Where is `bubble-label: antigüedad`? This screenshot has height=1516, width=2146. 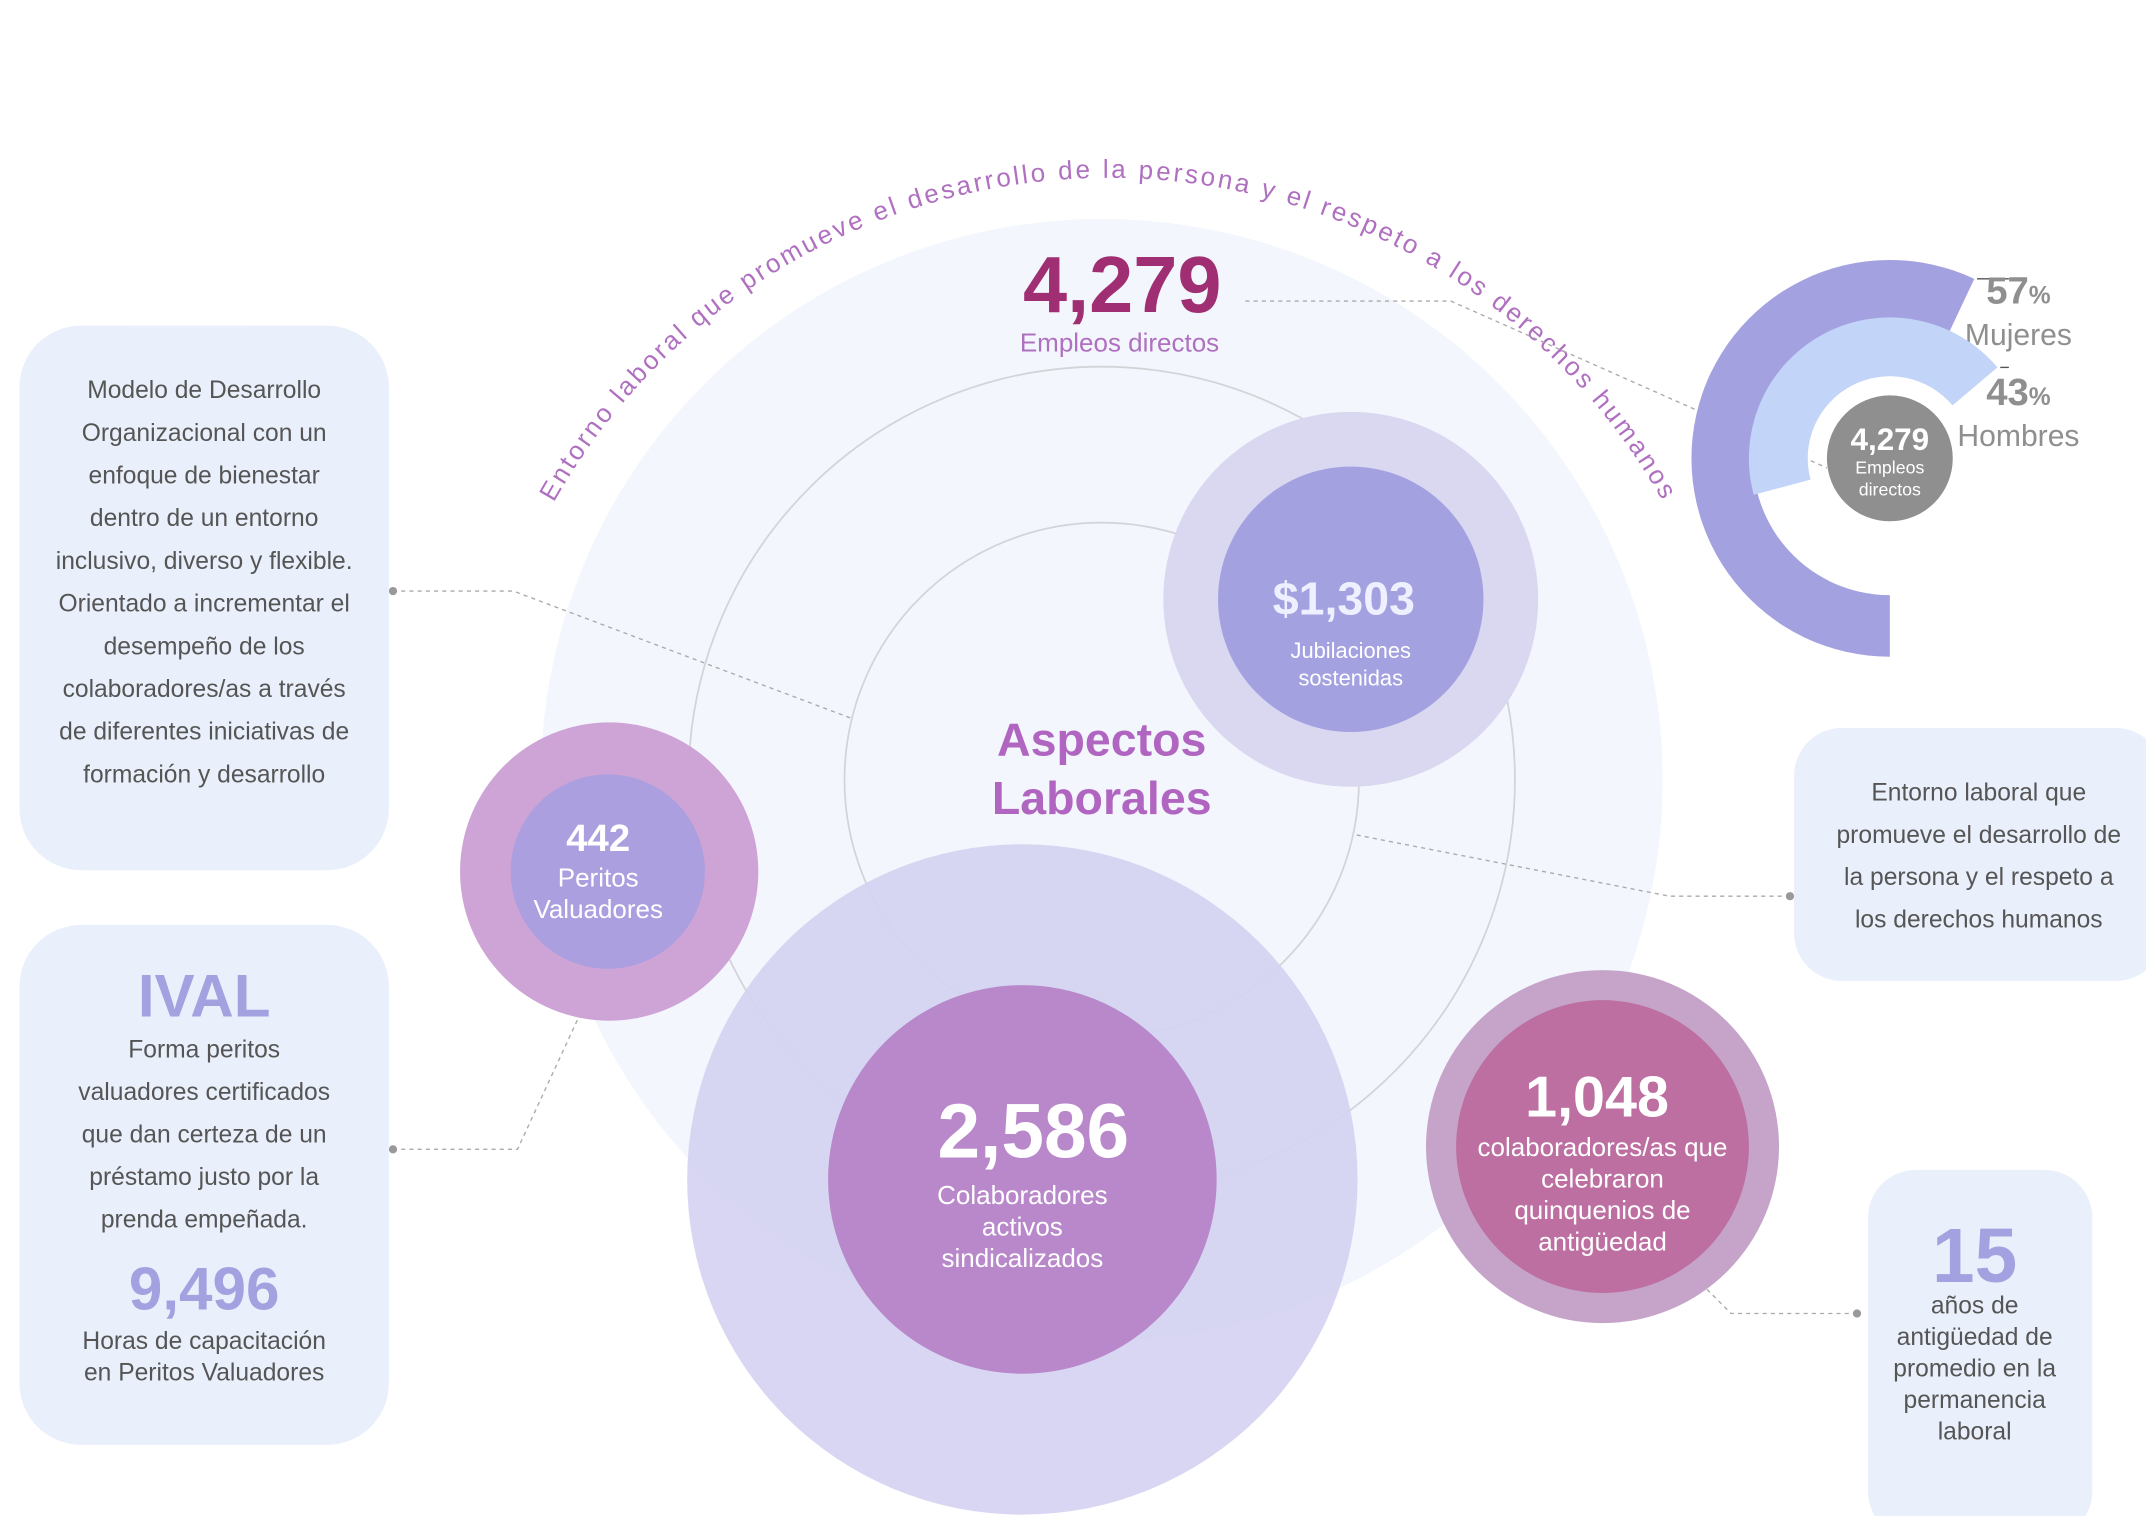 bubble-label: antigüedad is located at coordinates (1602, 1242).